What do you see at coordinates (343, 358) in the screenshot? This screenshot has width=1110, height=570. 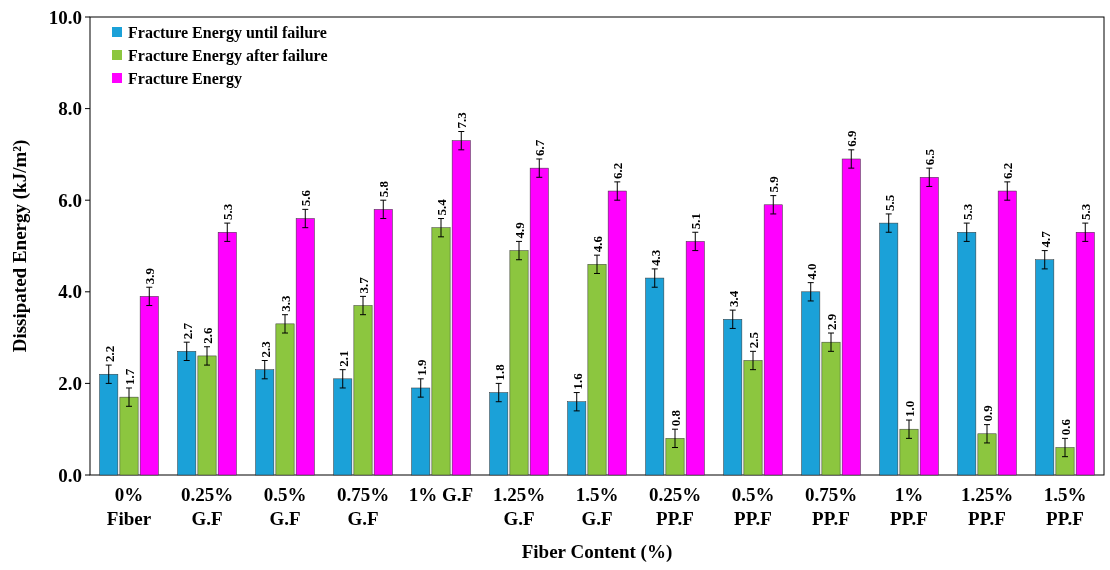 I see `data-label: 2.1` at bounding box center [343, 358].